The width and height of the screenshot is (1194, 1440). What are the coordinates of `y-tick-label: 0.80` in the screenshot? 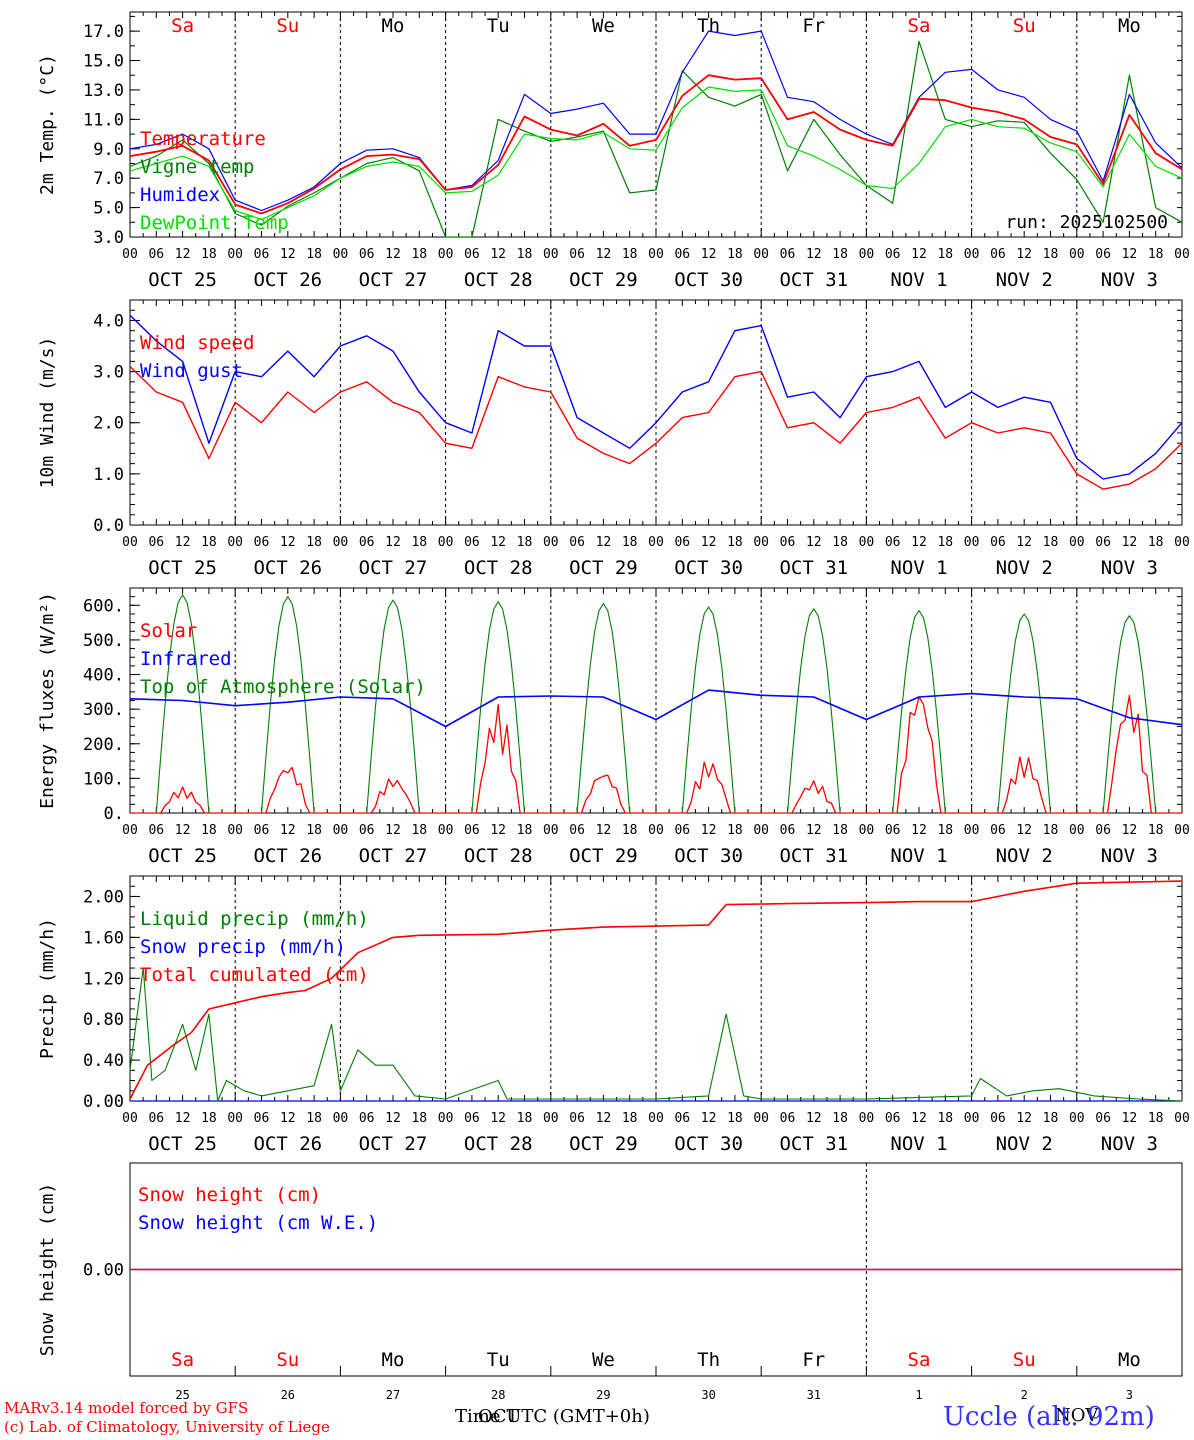 It's located at (103, 1020).